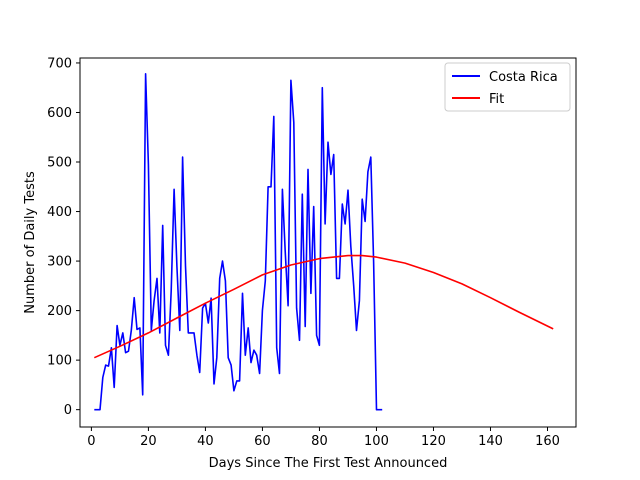  What do you see at coordinates (59, 262) in the screenshot?
I see `y-tick-label: 300` at bounding box center [59, 262].